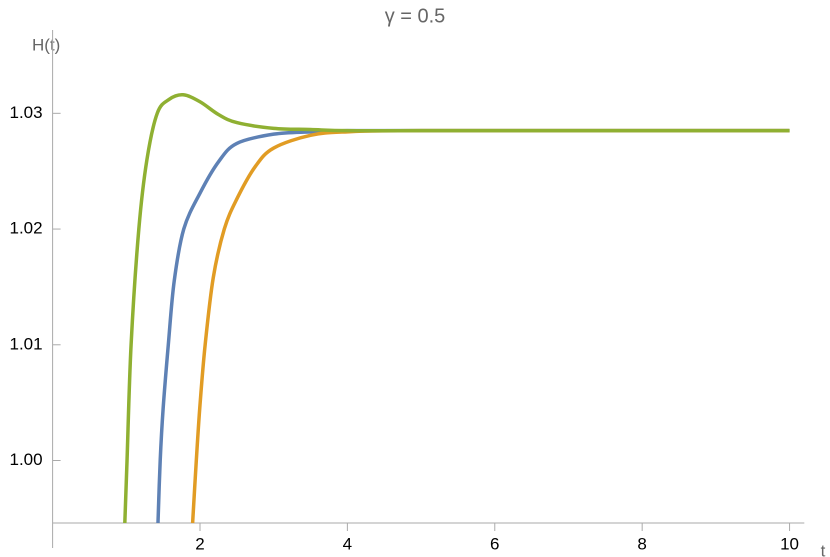  What do you see at coordinates (26, 343) in the screenshot?
I see `y-tick-label: 1.01` at bounding box center [26, 343].